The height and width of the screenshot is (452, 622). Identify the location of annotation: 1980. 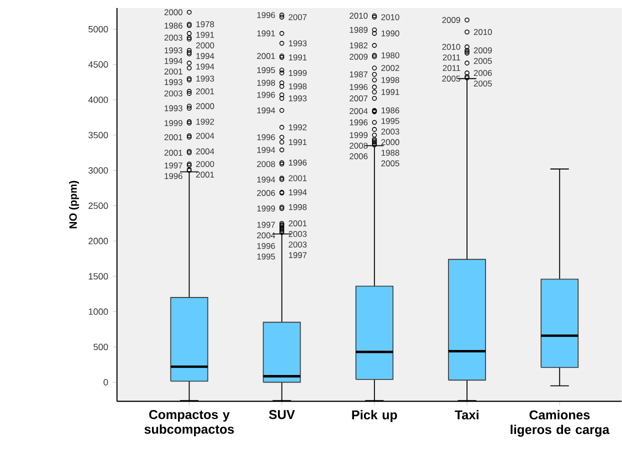
(391, 55).